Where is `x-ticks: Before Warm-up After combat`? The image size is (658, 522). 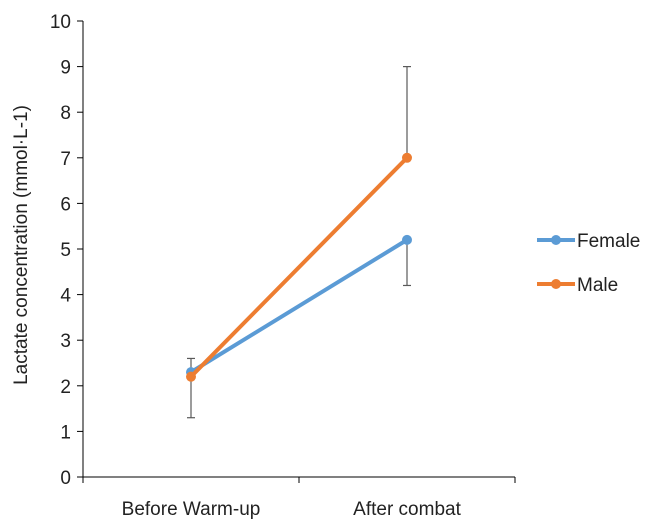
x-ticks: Before Warm-up After combat is located at coordinates (299, 498).